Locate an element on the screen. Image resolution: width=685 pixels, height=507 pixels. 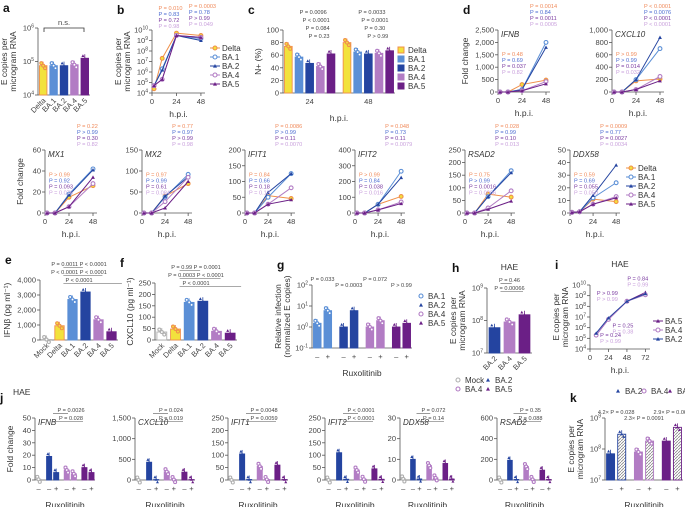
legend-label-BA.2: BA.2 is located at coordinates (504, 380).